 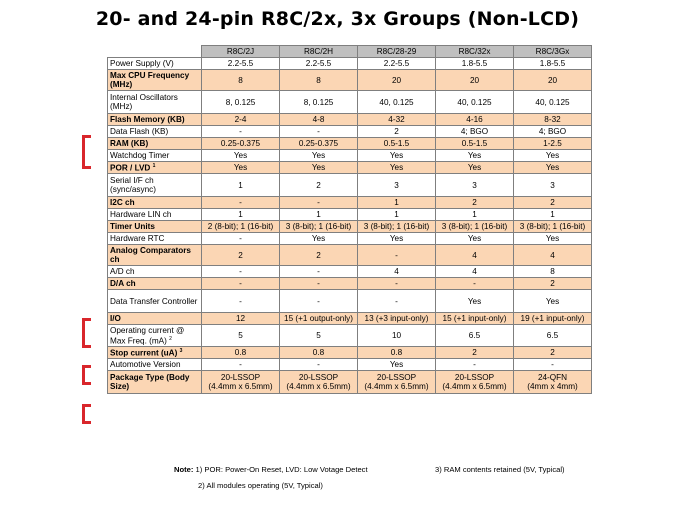 What do you see at coordinates (474, 119) in the screenshot?
I see `table-cell: 4-16` at bounding box center [474, 119].